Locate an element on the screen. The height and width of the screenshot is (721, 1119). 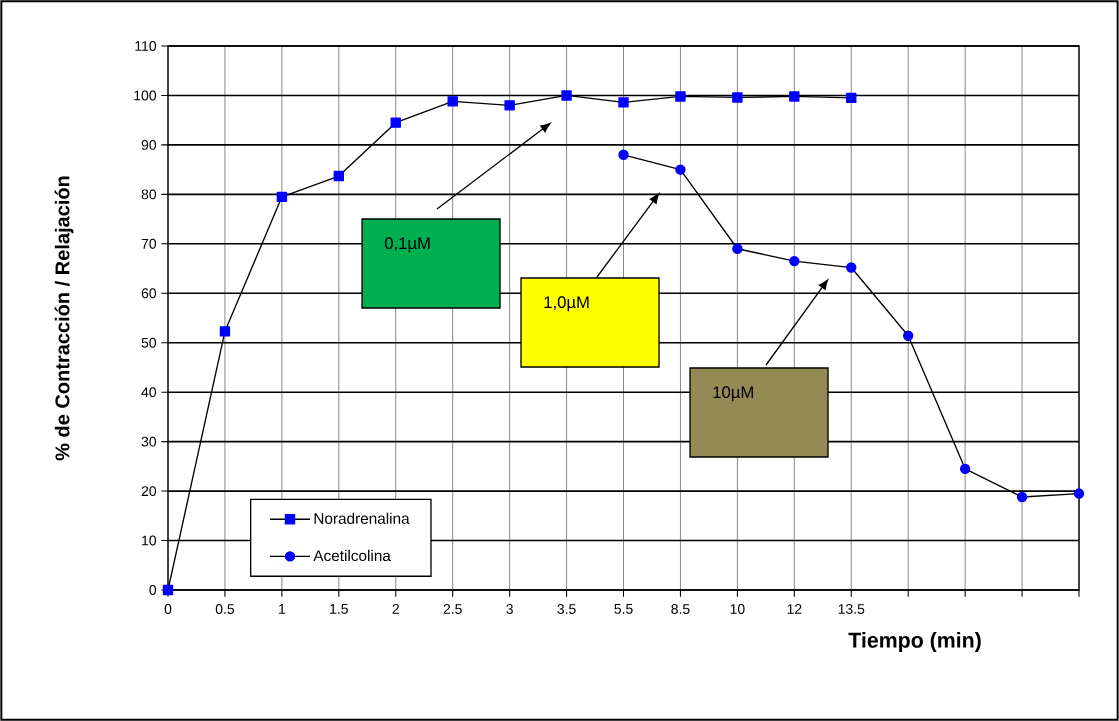
y-tick-label: 20 is located at coordinates (149, 491).